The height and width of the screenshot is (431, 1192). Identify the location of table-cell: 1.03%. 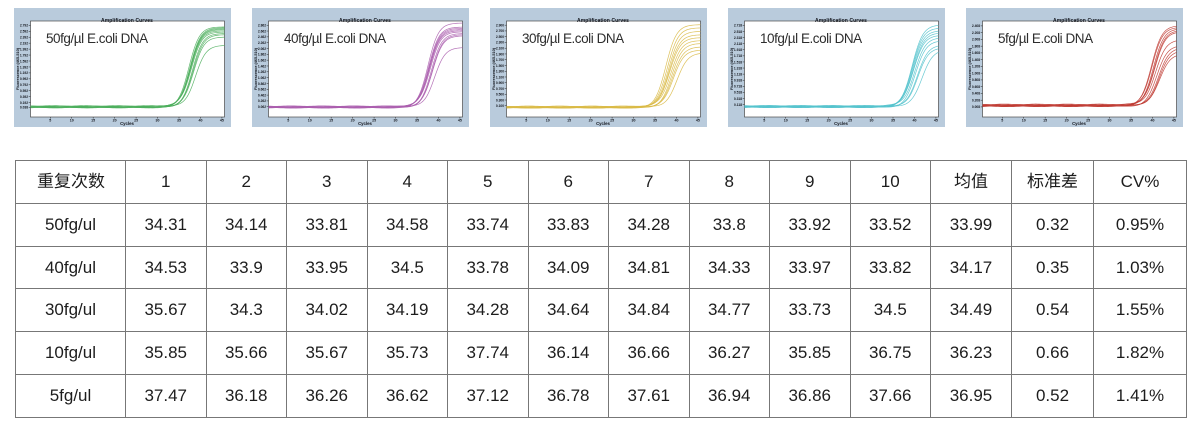
(1140, 267).